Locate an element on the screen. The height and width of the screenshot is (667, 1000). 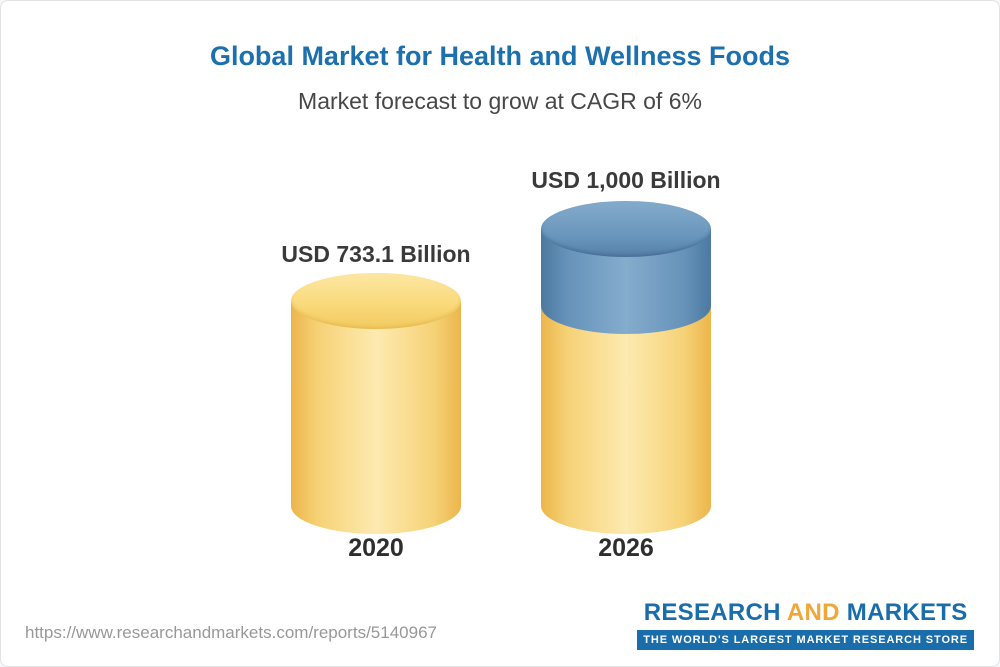
bar-2020-cylinder is located at coordinates (376, 403).